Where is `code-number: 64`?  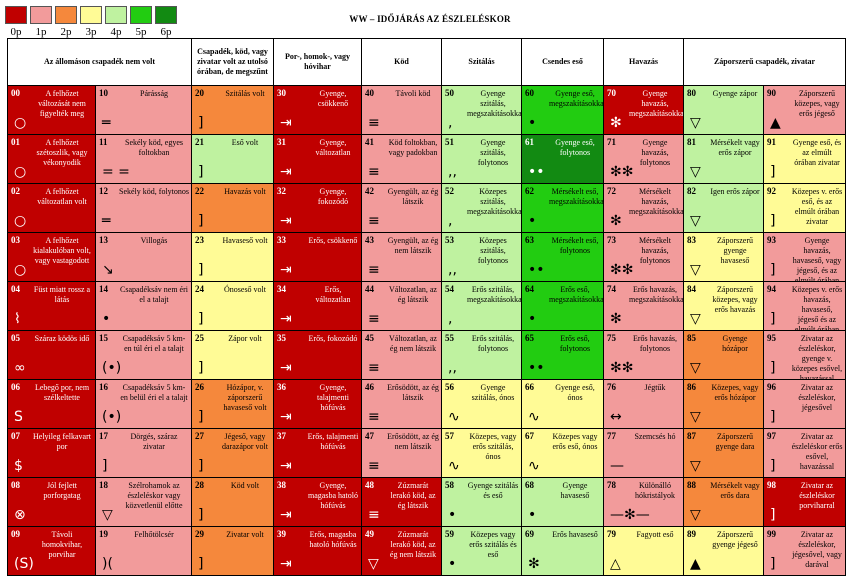
code-number: 64 is located at coordinates (529, 289).